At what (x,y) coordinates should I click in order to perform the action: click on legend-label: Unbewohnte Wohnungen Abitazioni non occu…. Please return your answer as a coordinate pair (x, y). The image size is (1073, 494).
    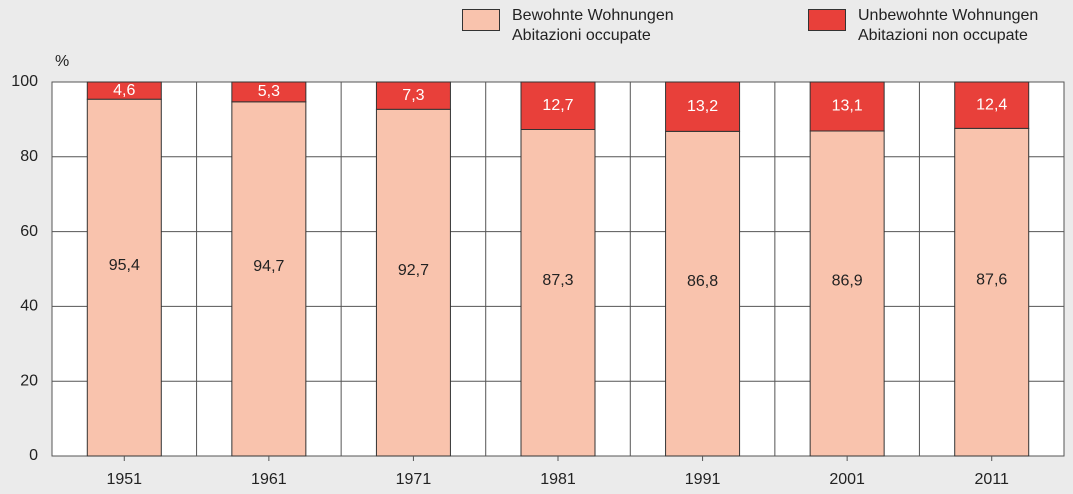
    Looking at the image, I should click on (948, 25).